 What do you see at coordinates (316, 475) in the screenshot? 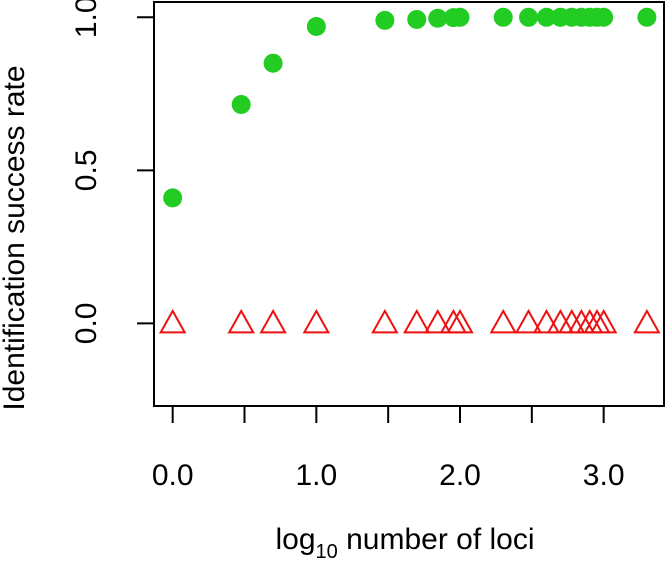
I see `x-tick-label: 1.0` at bounding box center [316, 475].